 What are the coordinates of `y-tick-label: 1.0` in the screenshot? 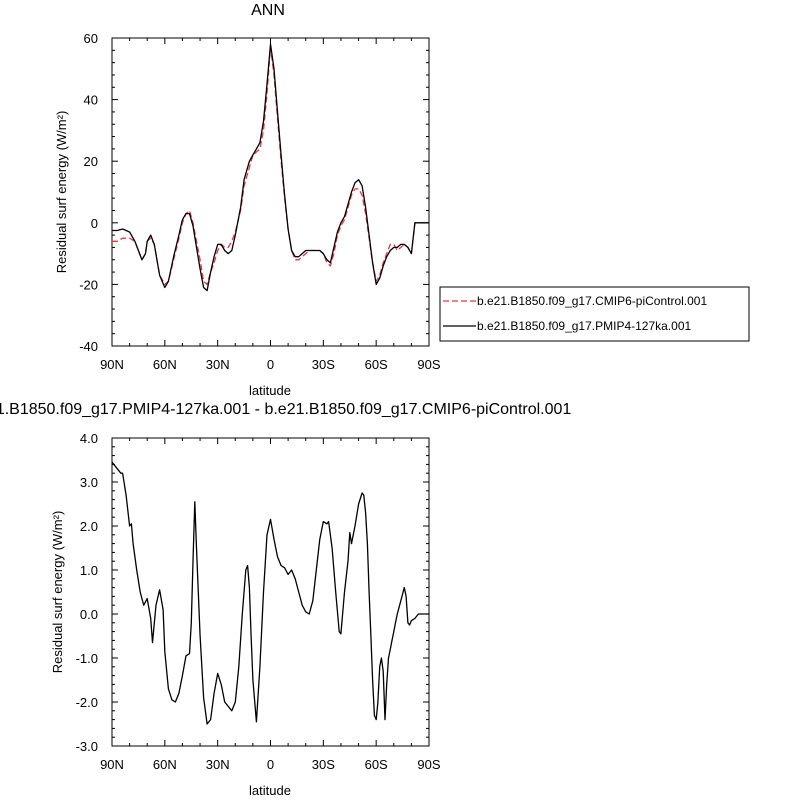 It's located at (89, 570).